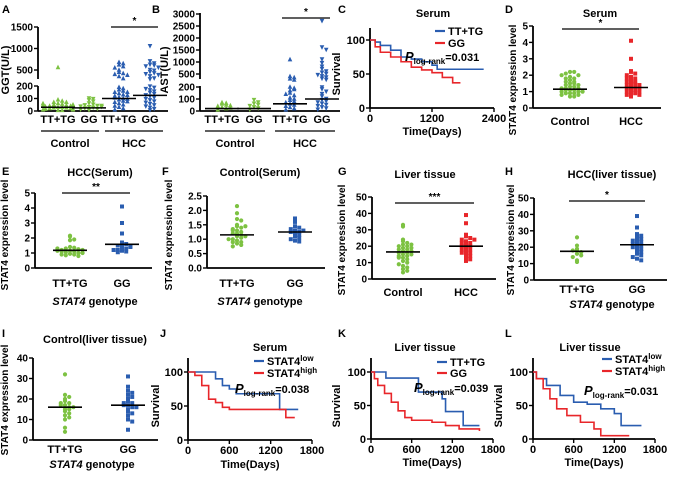 The image size is (685, 482). What do you see at coordinates (525, 27) in the screenshot?
I see `y-tick-label: 5` at bounding box center [525, 27].